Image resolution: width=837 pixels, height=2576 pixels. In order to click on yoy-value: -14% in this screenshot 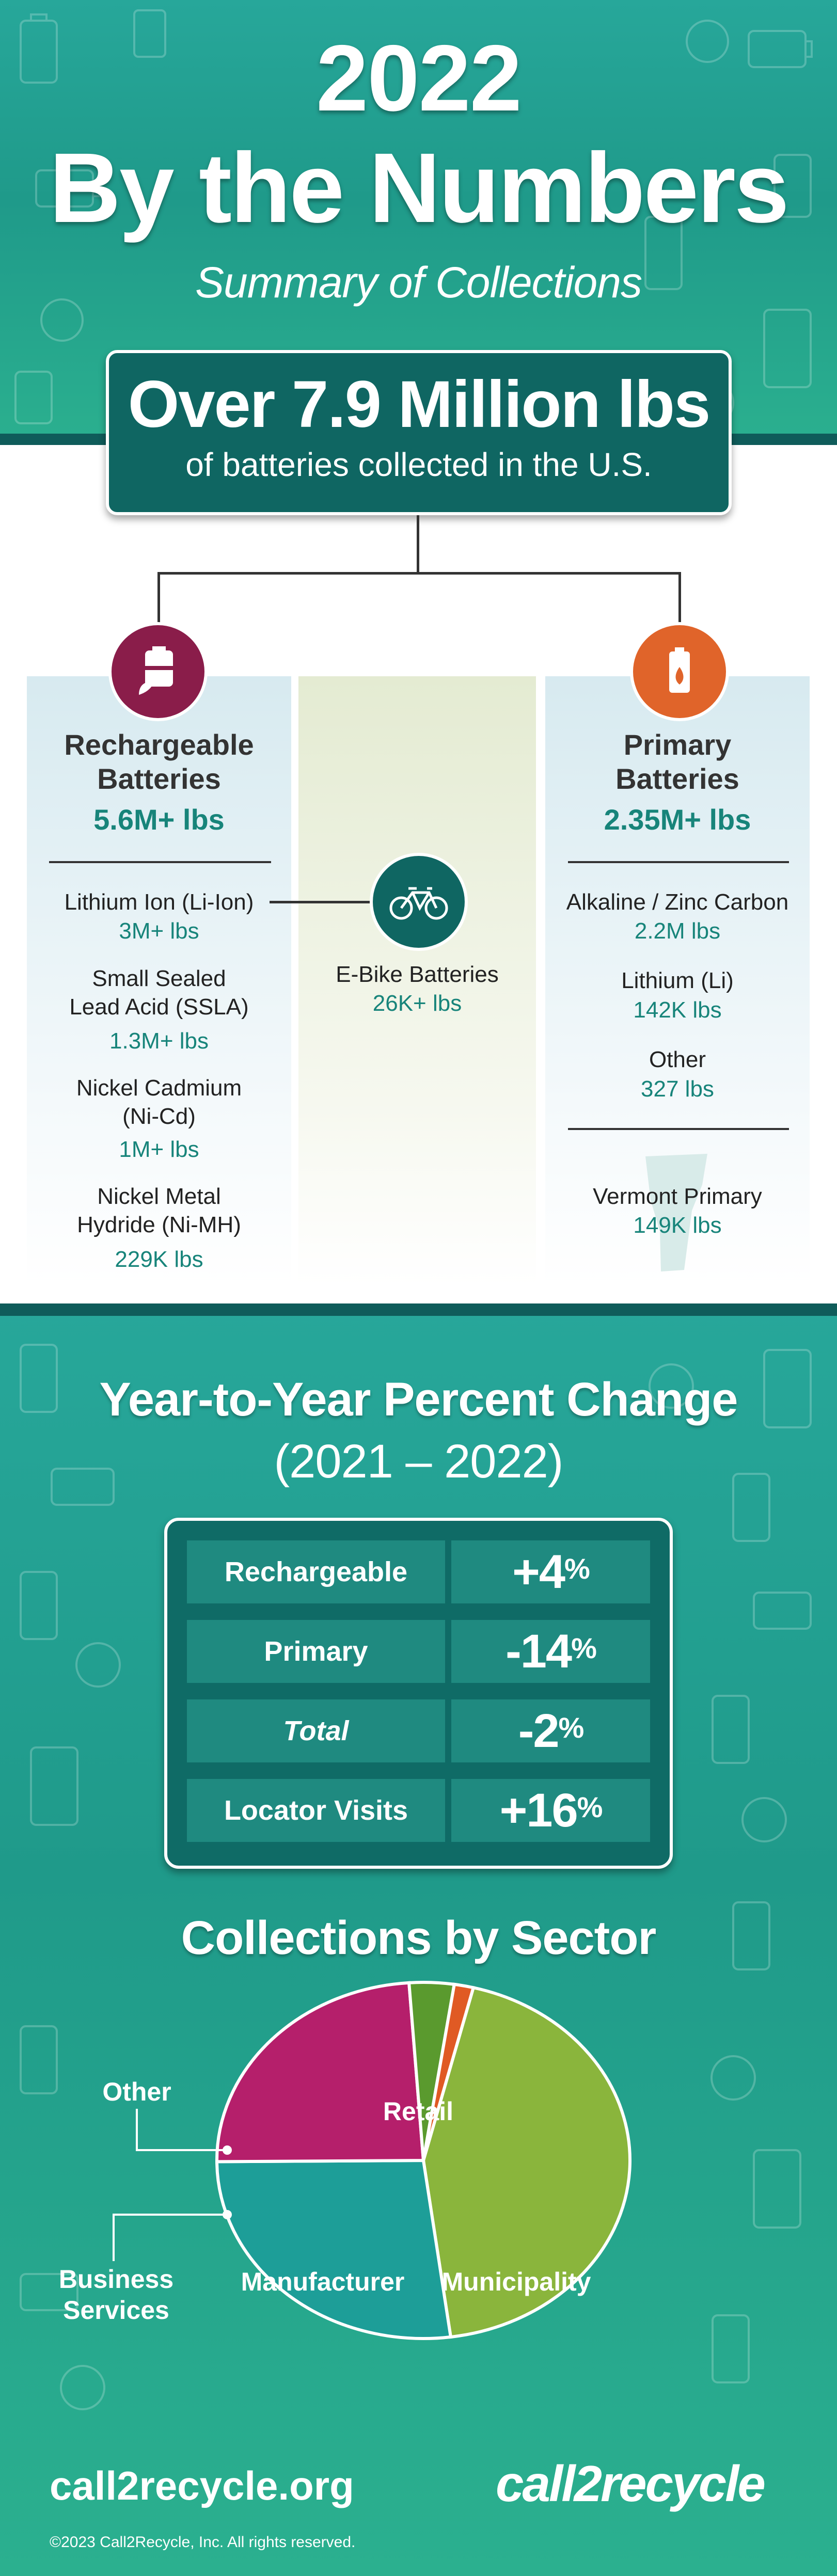, I will do `click(550, 1651)`.